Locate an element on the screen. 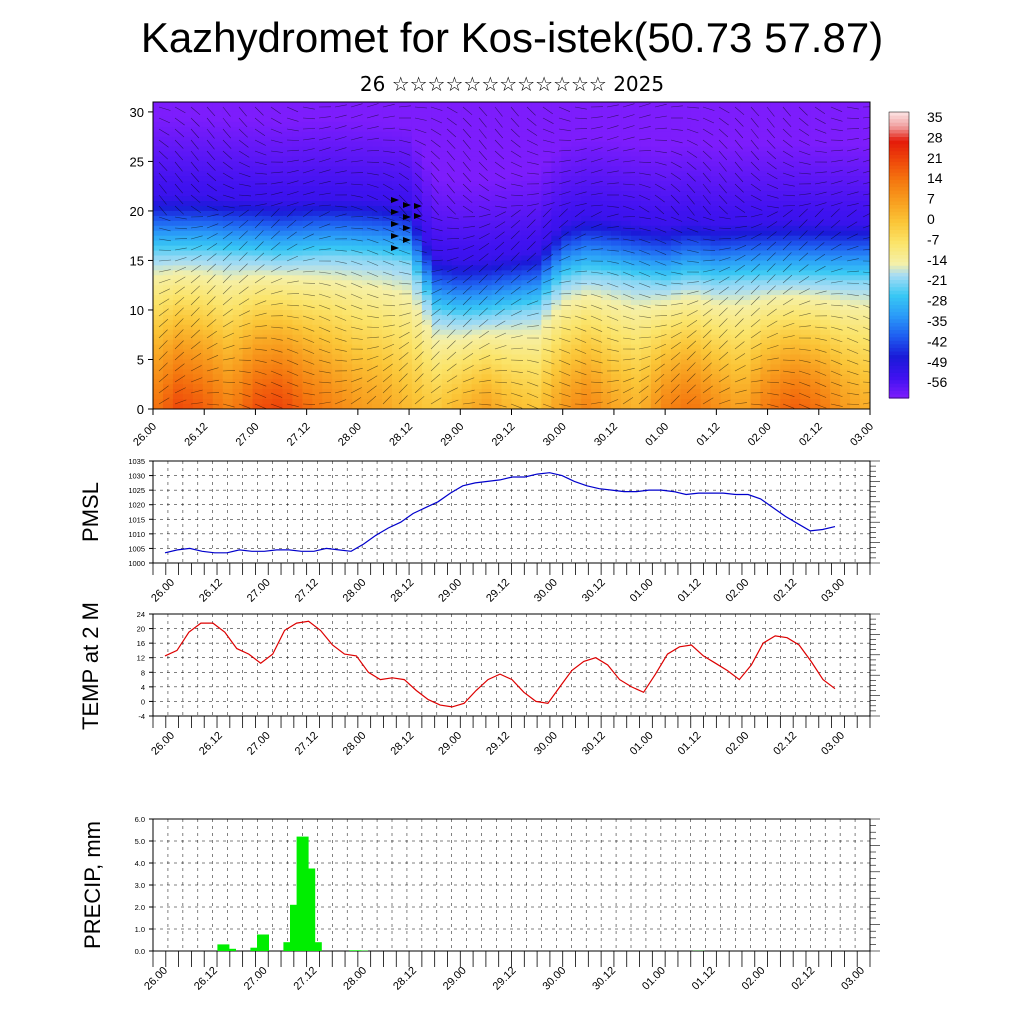 Image resolution: width=1024 pixels, height=1024 pixels. colorbar-label: 35 is located at coordinates (935, 117).